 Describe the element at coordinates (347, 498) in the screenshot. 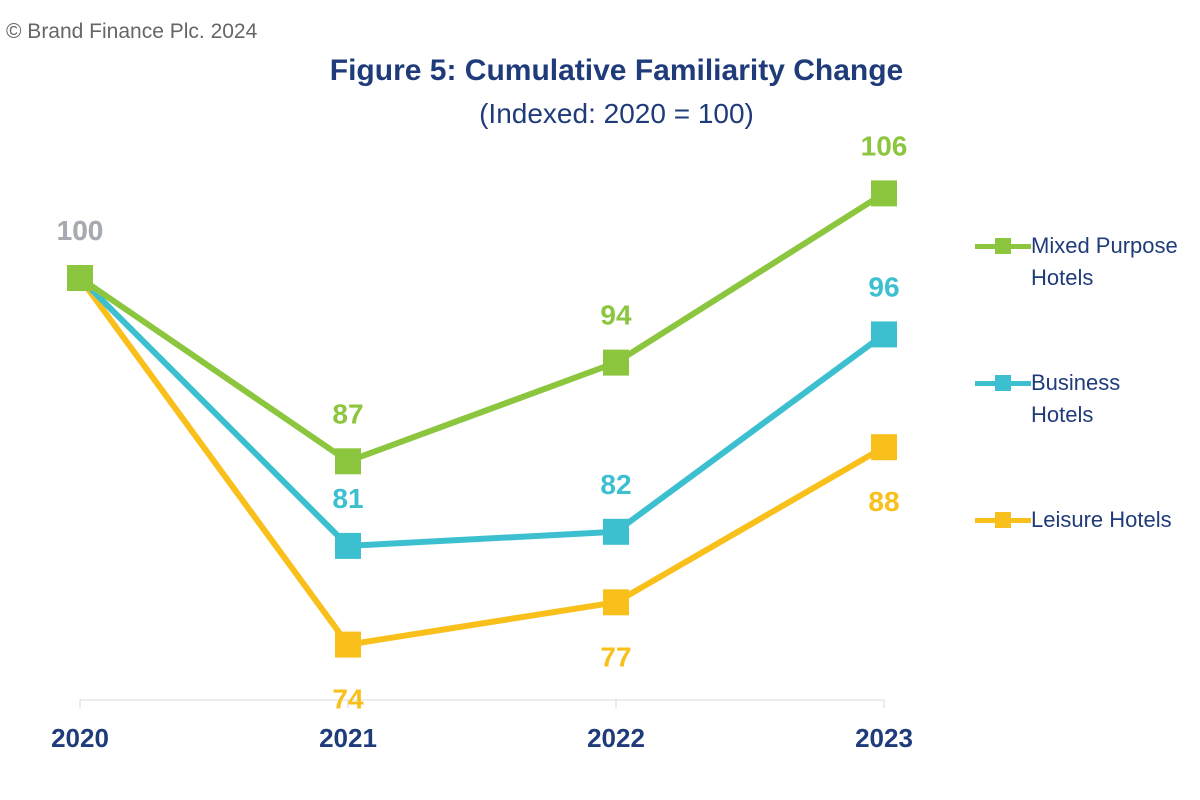

I see `data-label-1-1: 81` at that location.